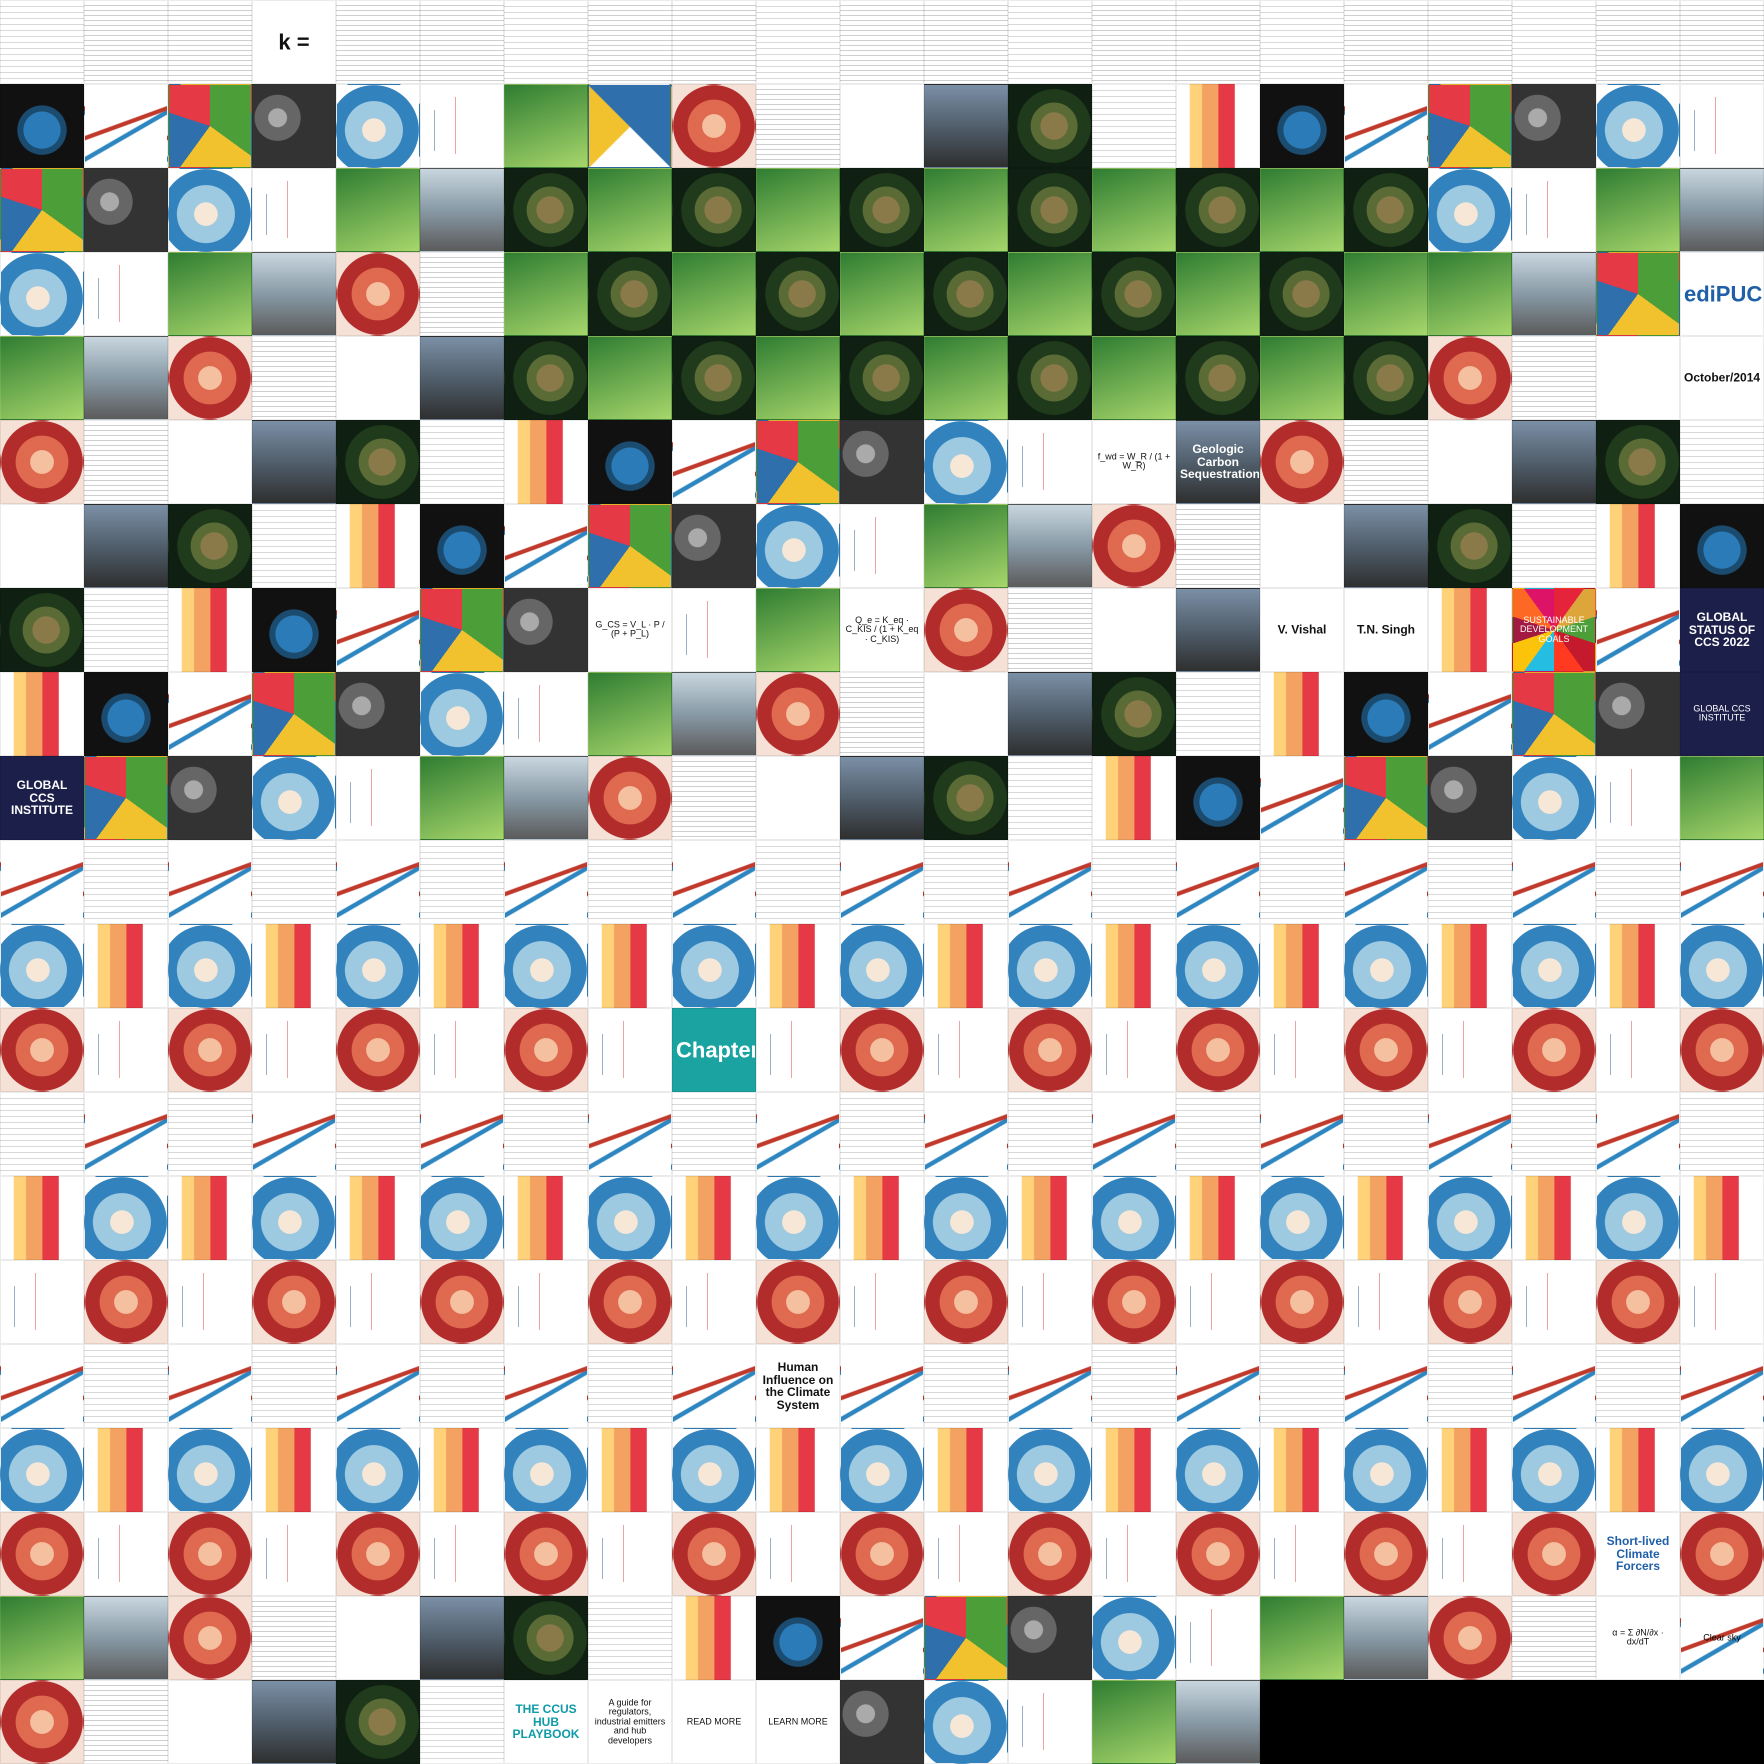  What do you see at coordinates (1554, 630) in the screenshot?
I see `thumbnail-tile: SUSTAINABLE DEVELOPMENT GOALS` at bounding box center [1554, 630].